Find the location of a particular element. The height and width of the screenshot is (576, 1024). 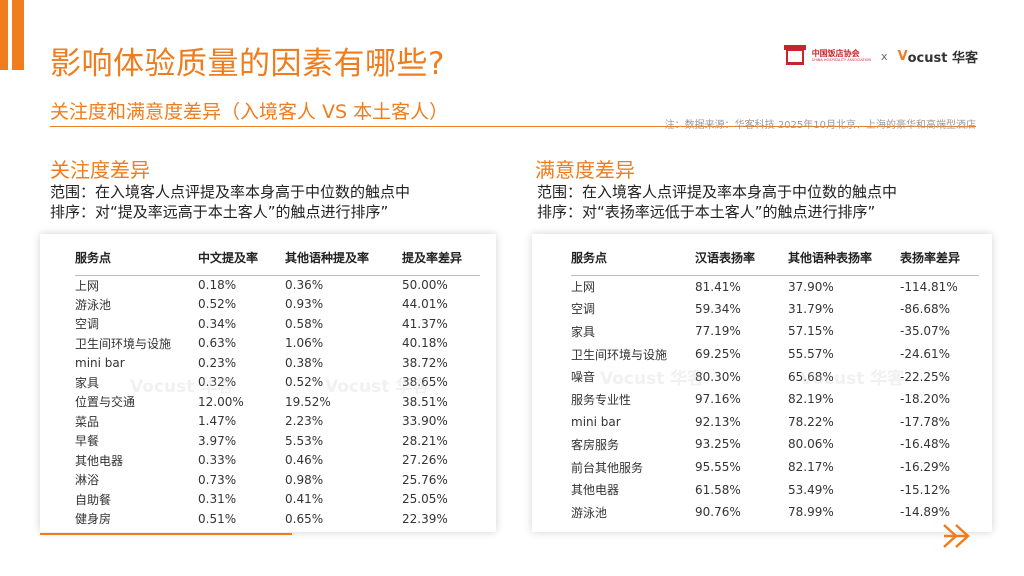

column-header: 汉语表扬率 is located at coordinates (741, 258).